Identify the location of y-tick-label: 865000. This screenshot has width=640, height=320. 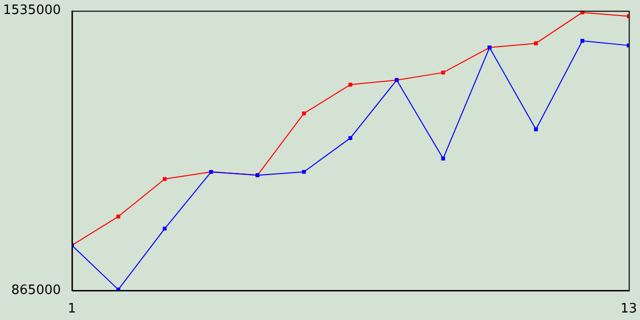
(36, 290).